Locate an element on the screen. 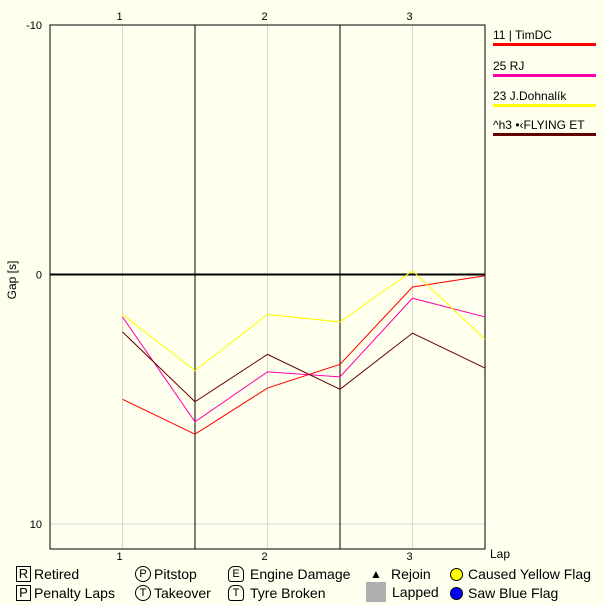 The width and height of the screenshot is (605, 605). tyre-legend: T Tyre Broken is located at coordinates (276, 593).